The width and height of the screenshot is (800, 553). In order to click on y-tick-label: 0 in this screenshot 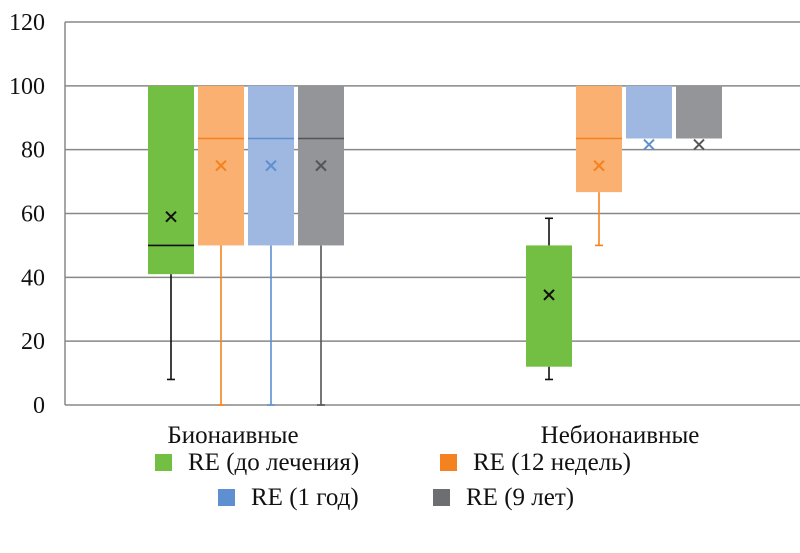, I will do `click(39, 406)`.